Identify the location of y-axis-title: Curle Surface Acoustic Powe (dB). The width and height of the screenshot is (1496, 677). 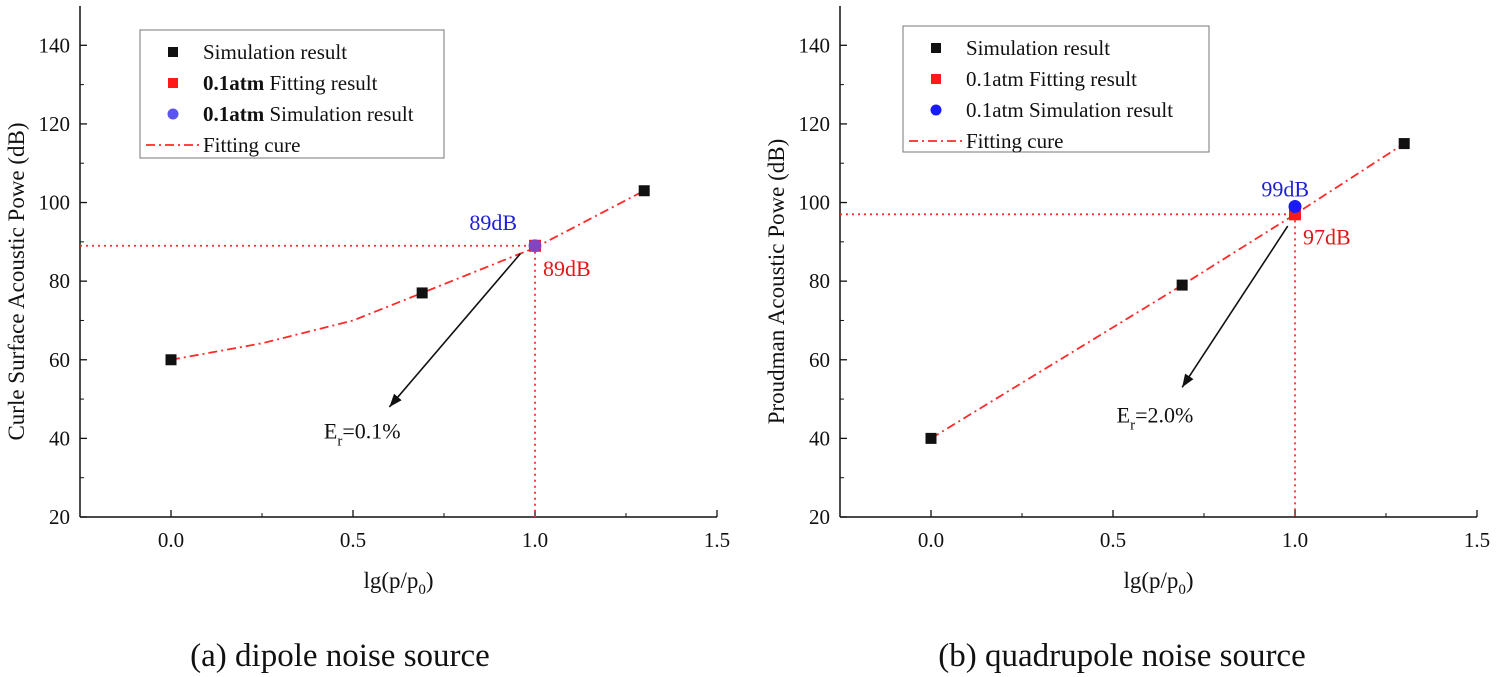
(16, 281).